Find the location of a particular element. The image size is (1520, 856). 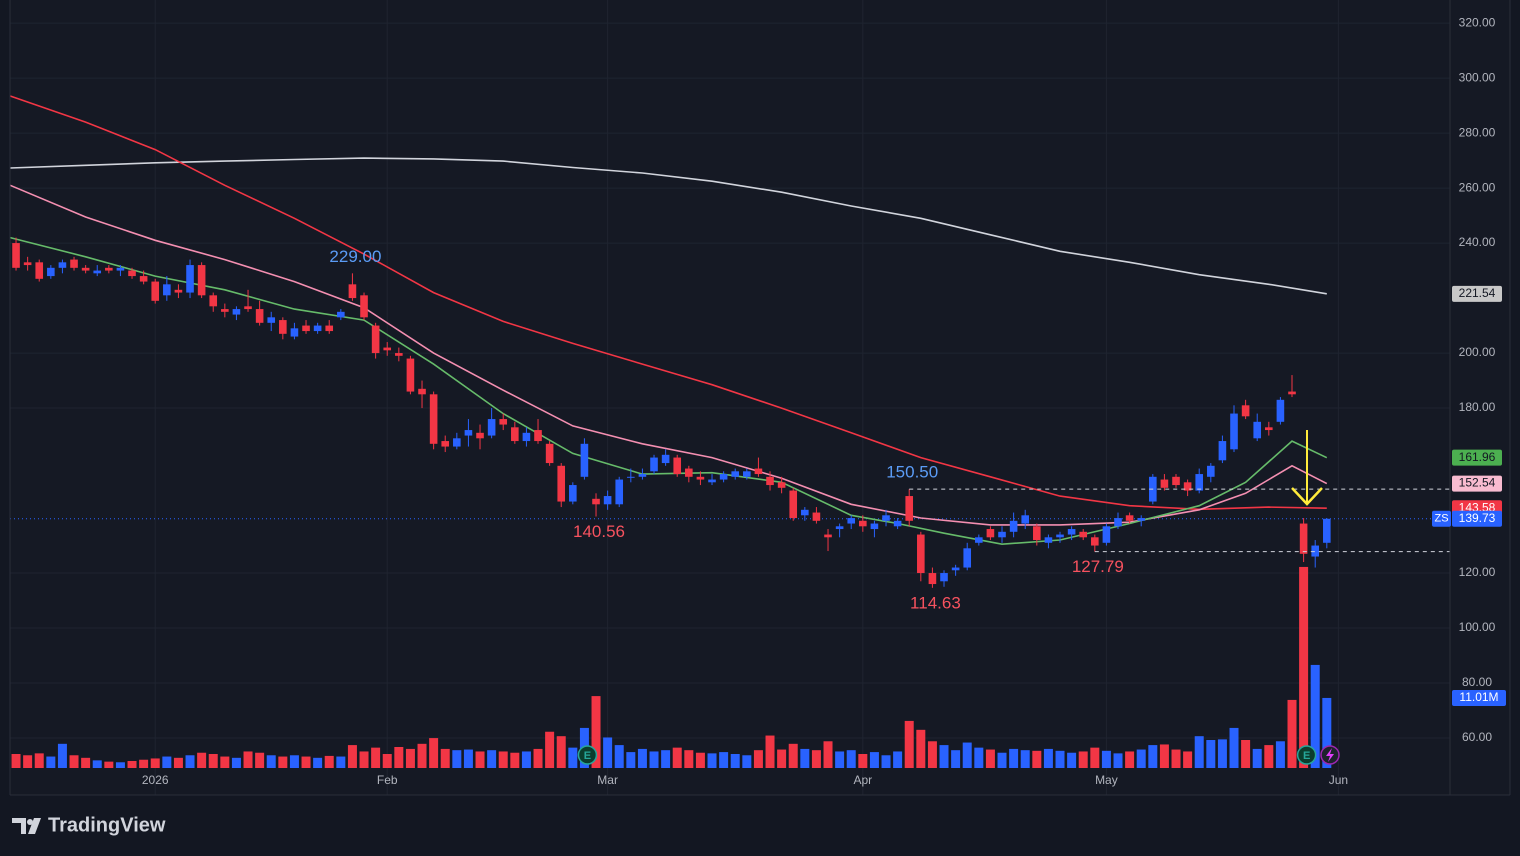

symbol-box is located at coordinates (1441, 518).